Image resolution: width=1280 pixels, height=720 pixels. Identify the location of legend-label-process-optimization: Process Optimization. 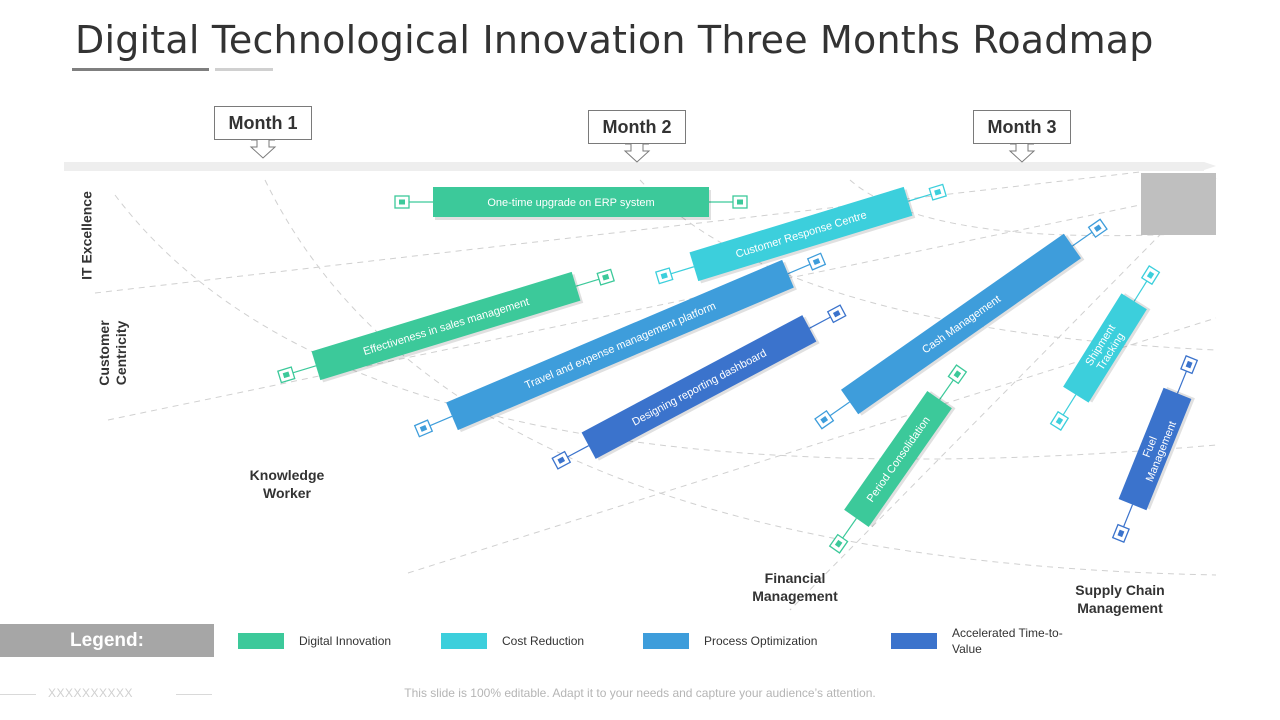
(761, 641).